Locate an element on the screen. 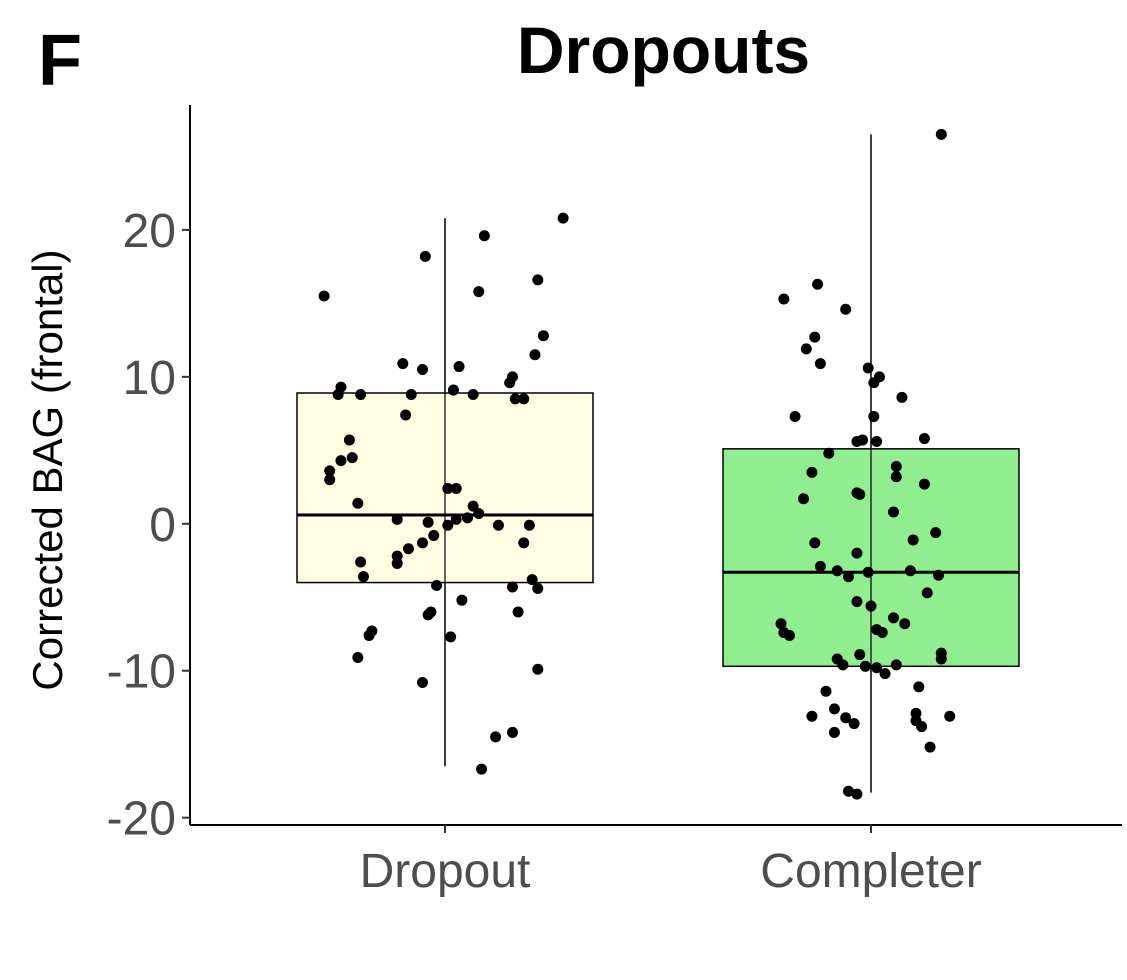  x-tick-label-dropout: Dropout is located at coordinates (445, 871).